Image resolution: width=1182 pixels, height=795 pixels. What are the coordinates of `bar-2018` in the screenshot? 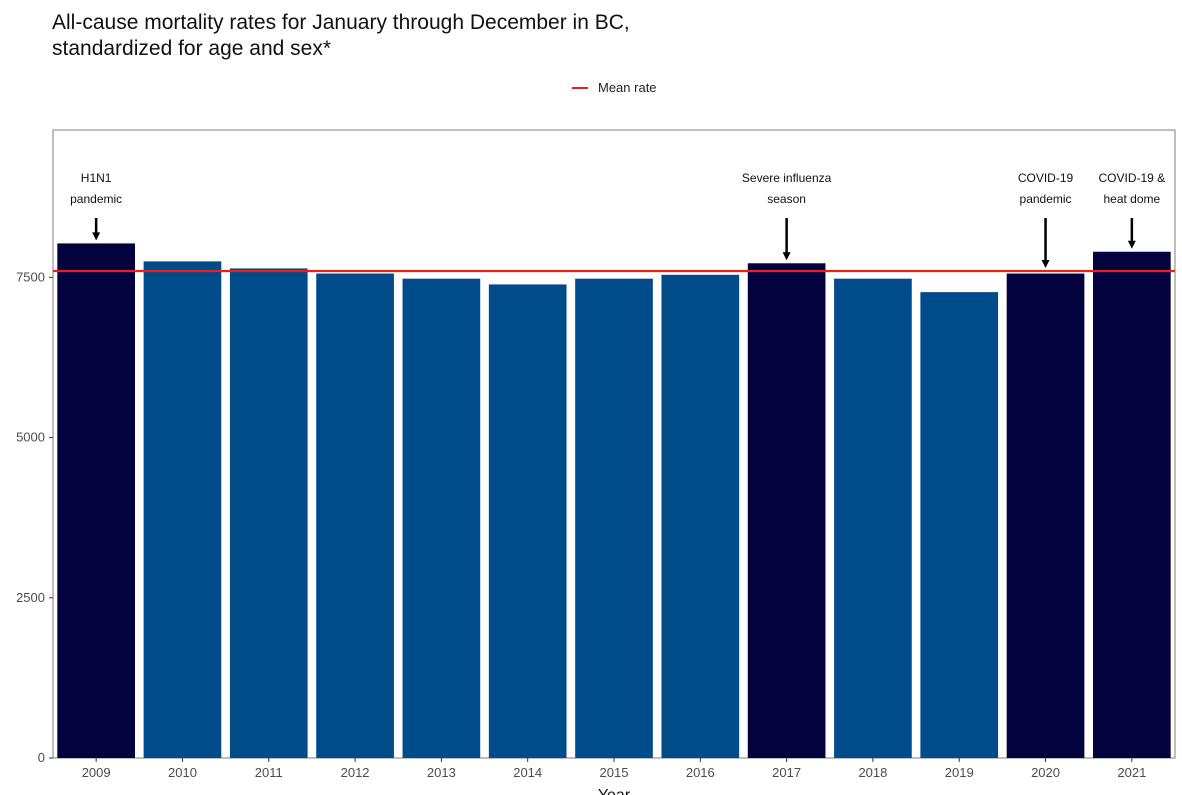 It's located at (873, 518).